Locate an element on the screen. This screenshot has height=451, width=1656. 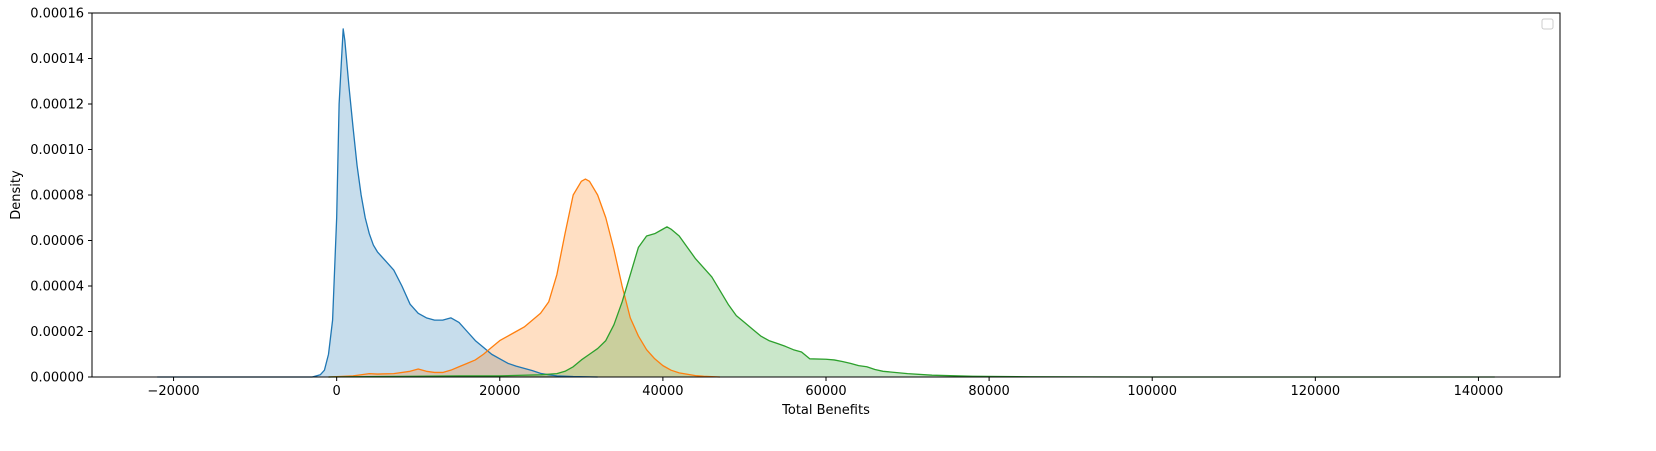
y-tick-label: 0.00010 is located at coordinates (57, 150).